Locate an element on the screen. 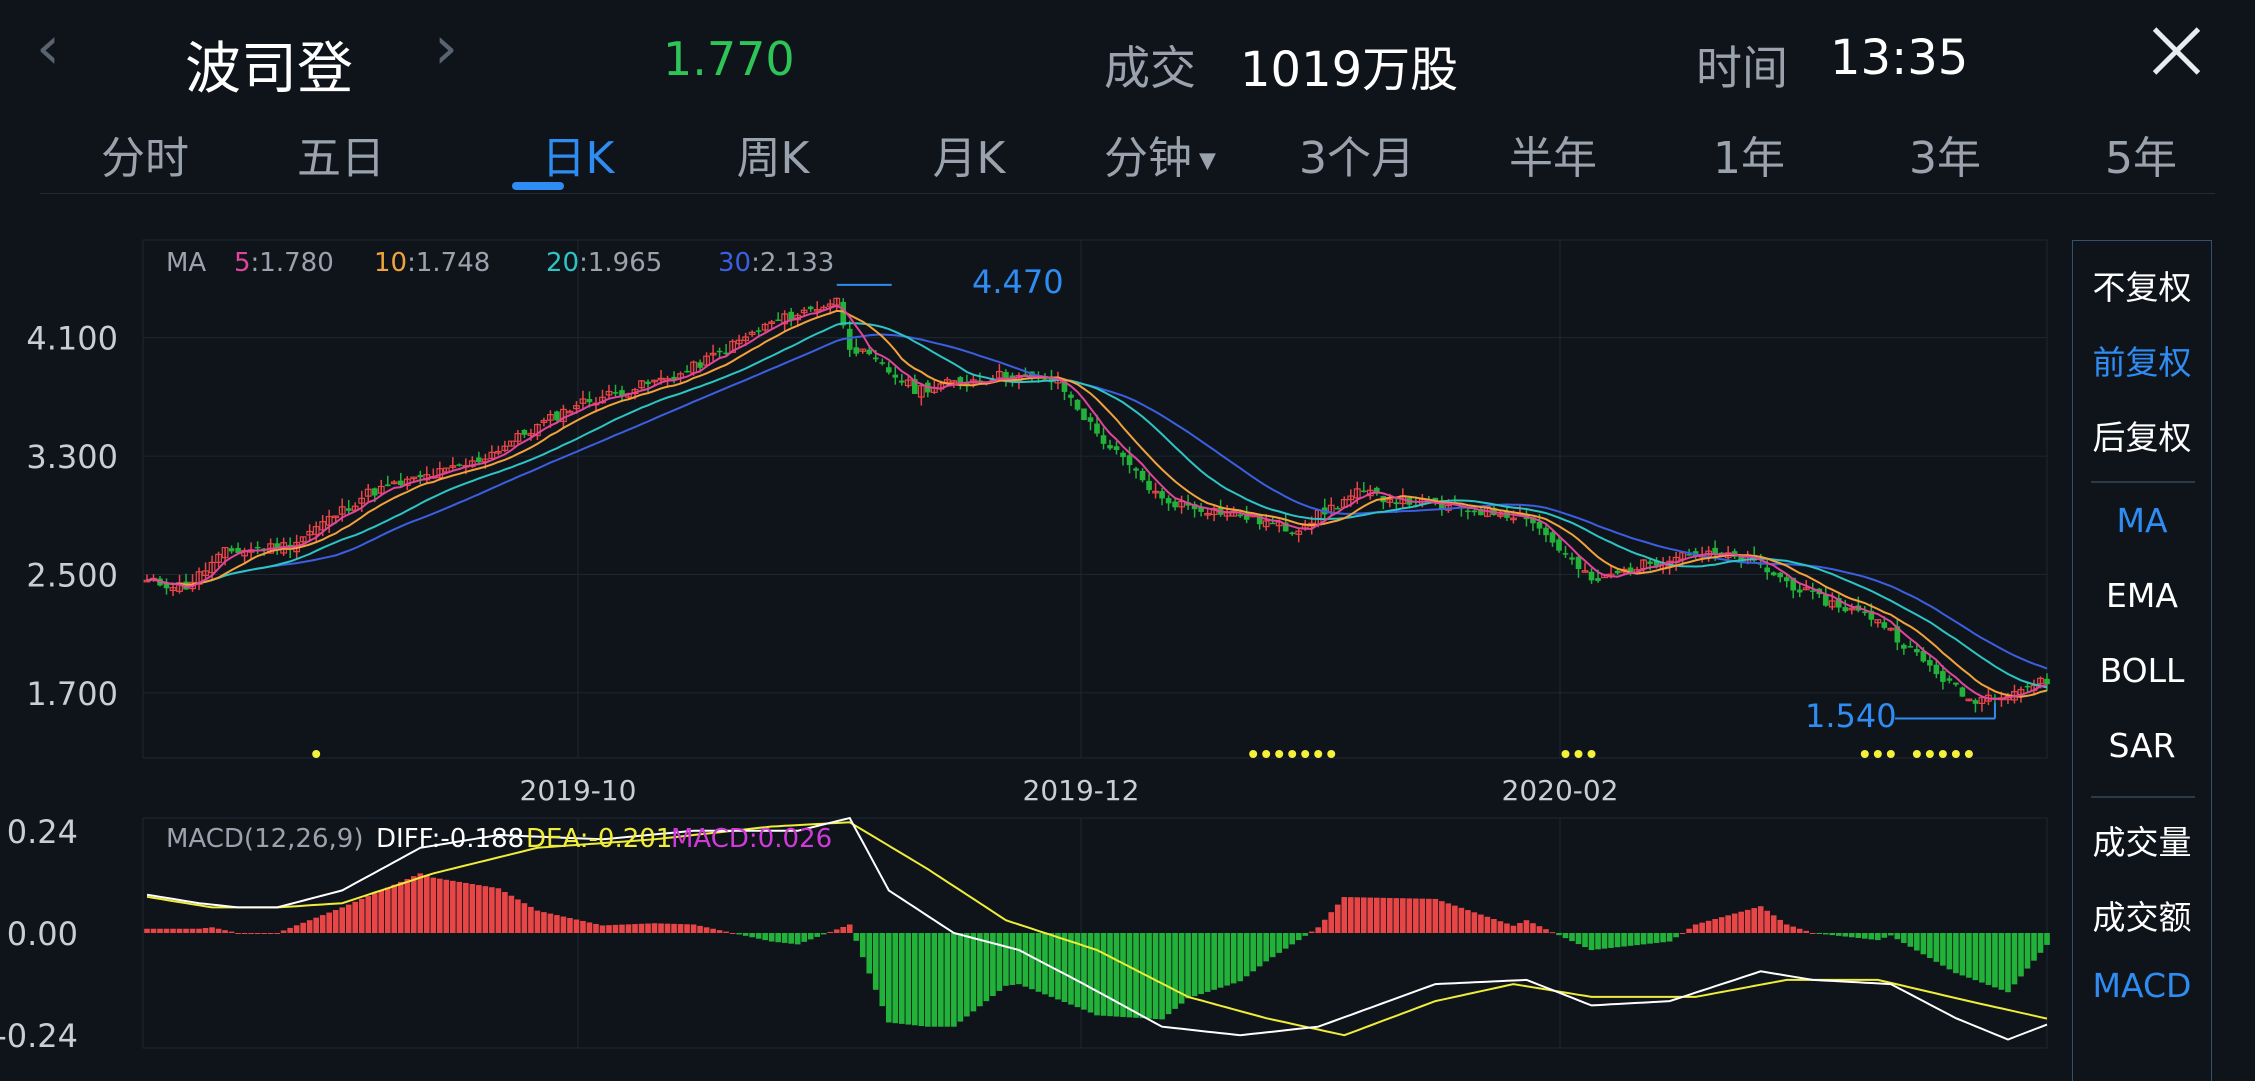 This screenshot has height=1081, width=2255. side-option-ema: EMA is located at coordinates (2142, 595).